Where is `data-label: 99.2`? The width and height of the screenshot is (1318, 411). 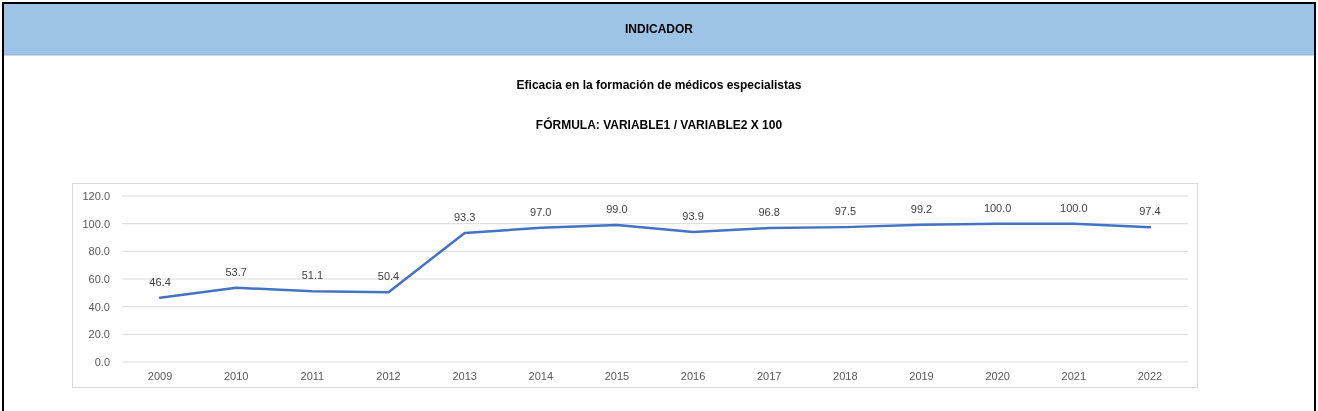 data-label: 99.2 is located at coordinates (921, 208).